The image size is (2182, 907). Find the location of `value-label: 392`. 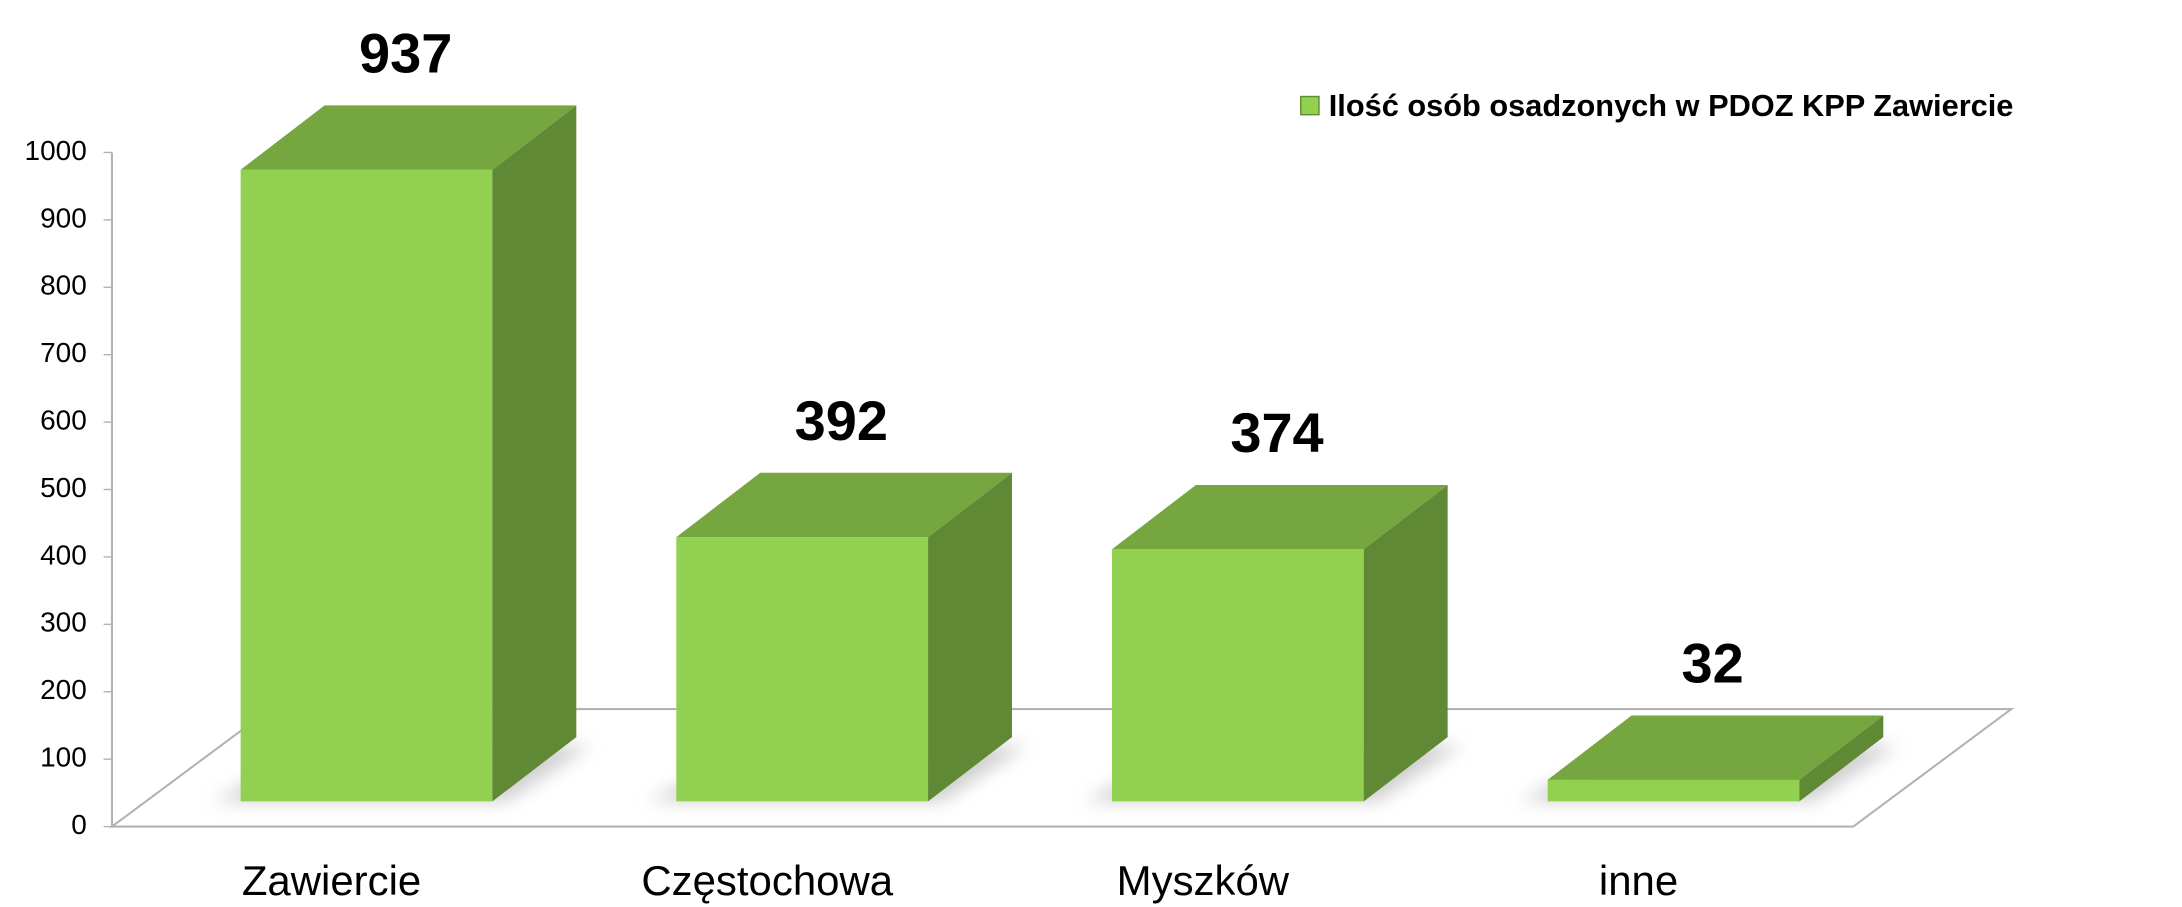

value-label: 392 is located at coordinates (841, 420).